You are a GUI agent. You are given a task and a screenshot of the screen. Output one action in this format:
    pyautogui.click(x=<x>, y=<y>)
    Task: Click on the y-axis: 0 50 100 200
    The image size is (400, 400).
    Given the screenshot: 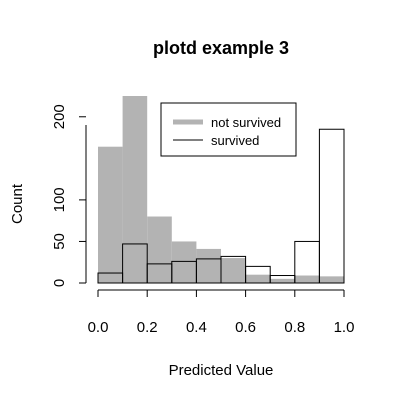 What is the action you would take?
    pyautogui.click(x=69, y=195)
    